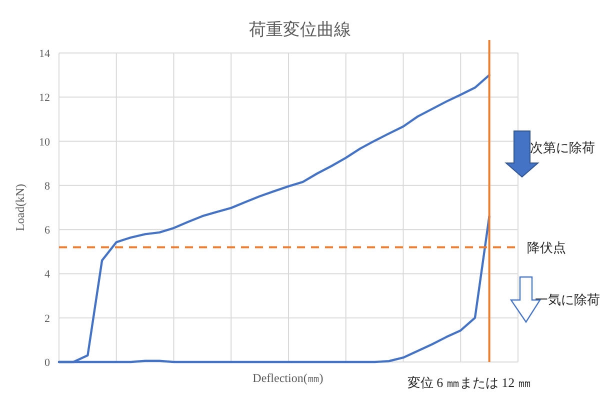  What do you see at coordinates (47, 230) in the screenshot?
I see `y-tick-label: 6` at bounding box center [47, 230].